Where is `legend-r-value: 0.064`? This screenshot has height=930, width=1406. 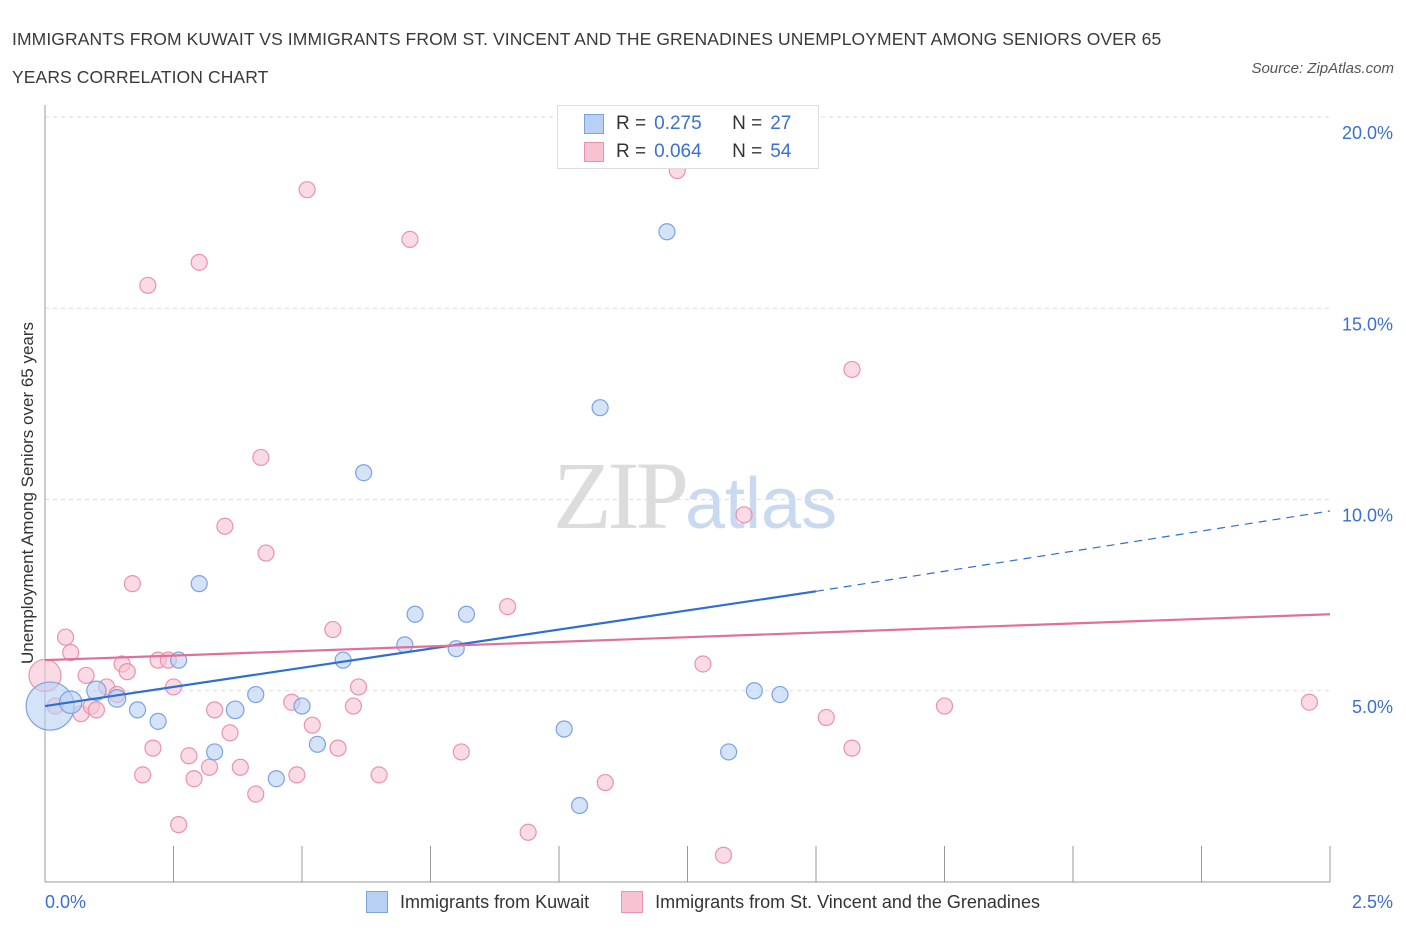 legend-r-value: 0.064 is located at coordinates (678, 151).